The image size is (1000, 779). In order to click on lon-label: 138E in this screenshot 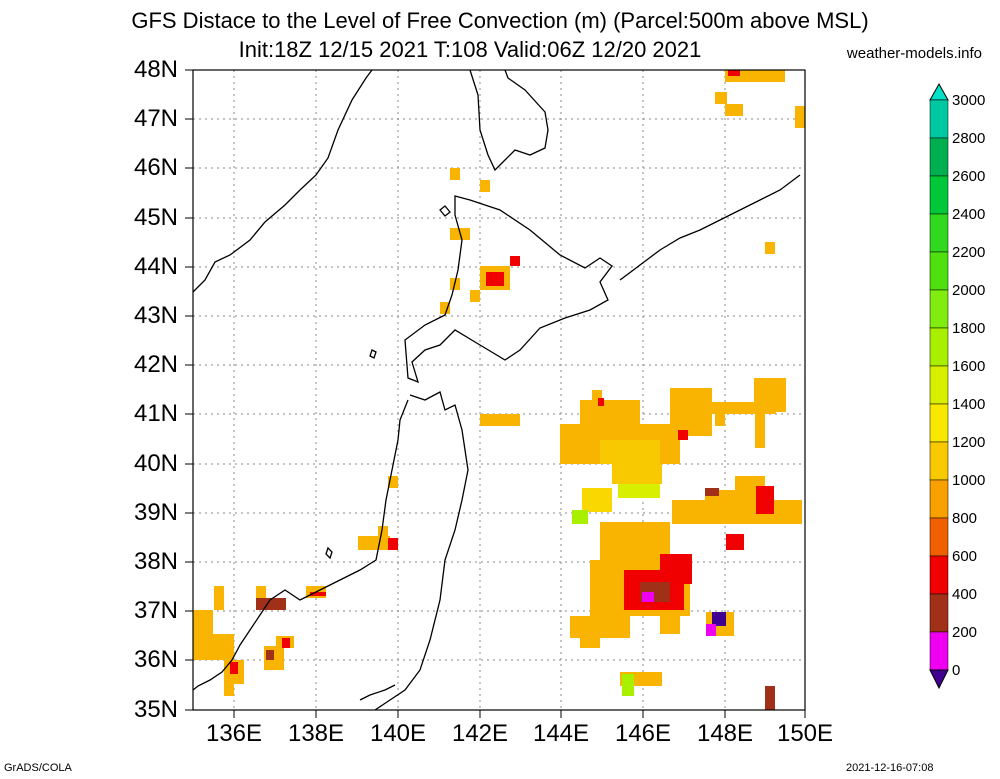, I will do `click(316, 733)`.